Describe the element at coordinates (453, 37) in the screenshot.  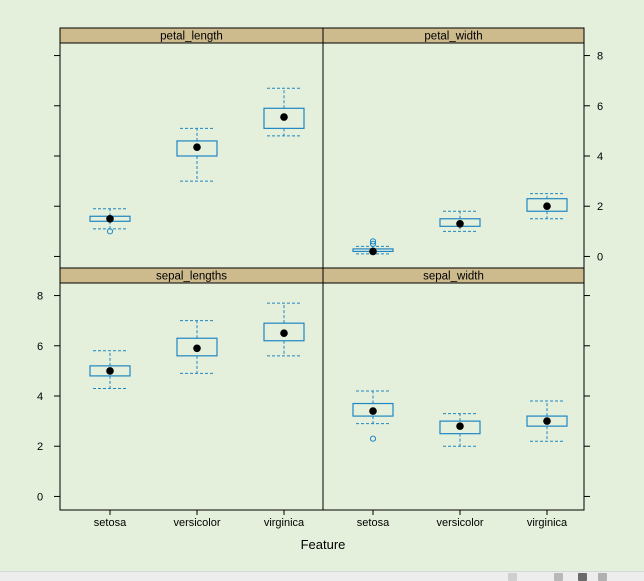
I see `panel-strip-label: petal_width` at that location.